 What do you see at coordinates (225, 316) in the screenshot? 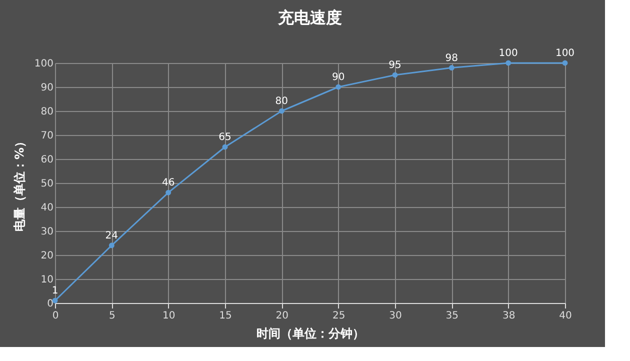
I see `x-tick-label: 15` at bounding box center [225, 316].